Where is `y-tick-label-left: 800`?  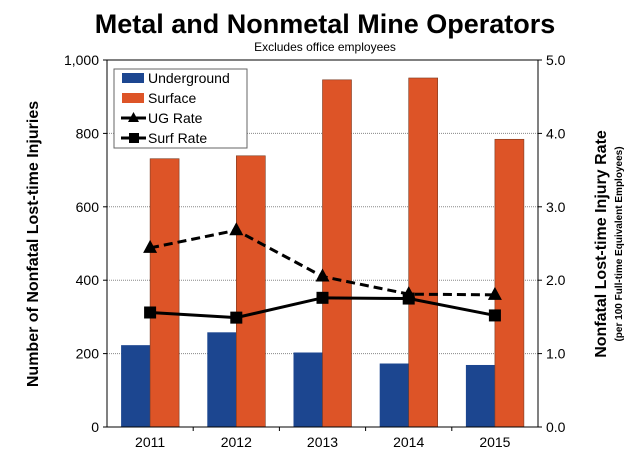 y-tick-label-left: 800 is located at coordinates (88, 133).